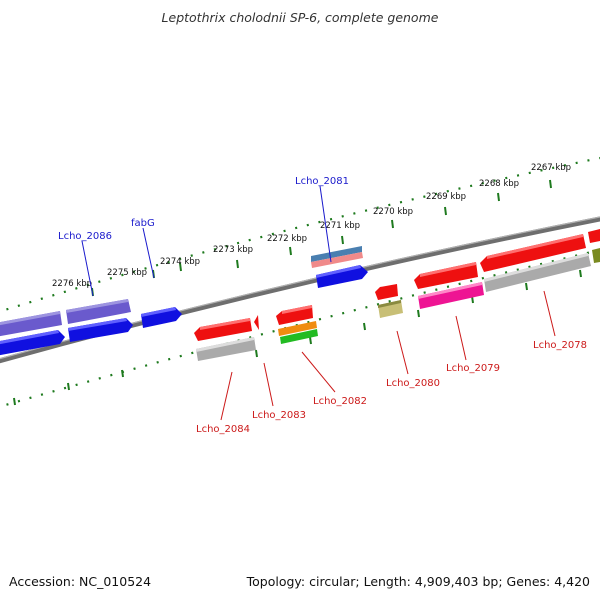 Image resolution: width=600 pixels, height=600 pixels. I want to click on feature-2079-magenta, so click(451, 295).